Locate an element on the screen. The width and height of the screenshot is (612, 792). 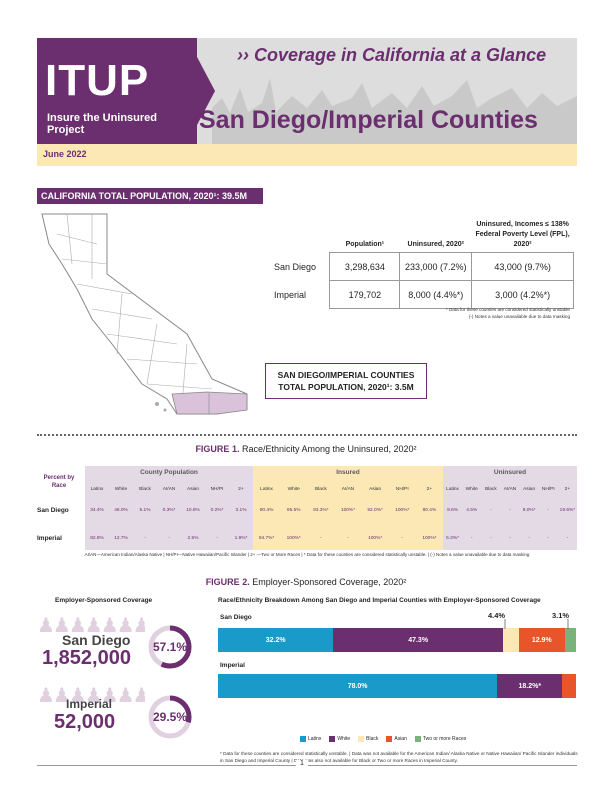
california-counties-map is located at coordinates (144, 314).